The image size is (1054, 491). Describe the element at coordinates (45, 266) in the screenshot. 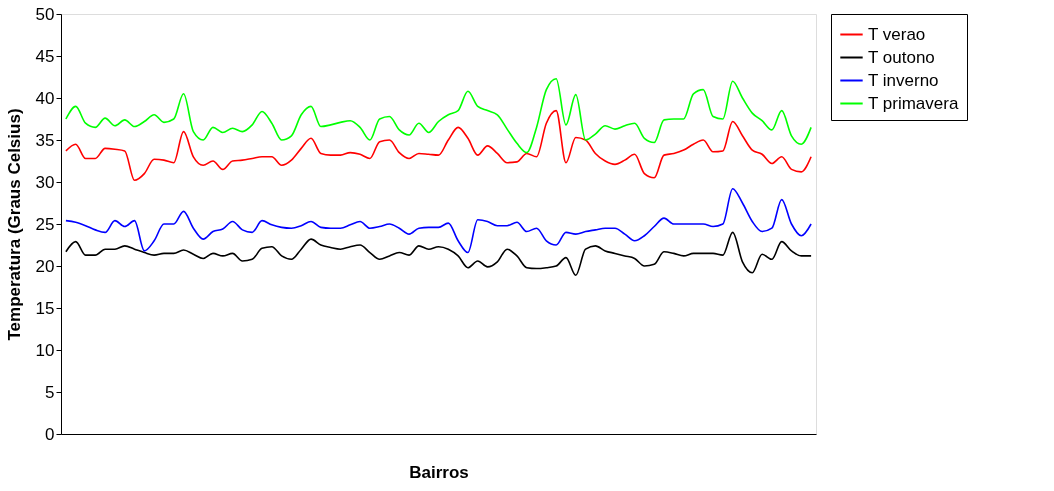

I see `y-tick-label: 20` at that location.